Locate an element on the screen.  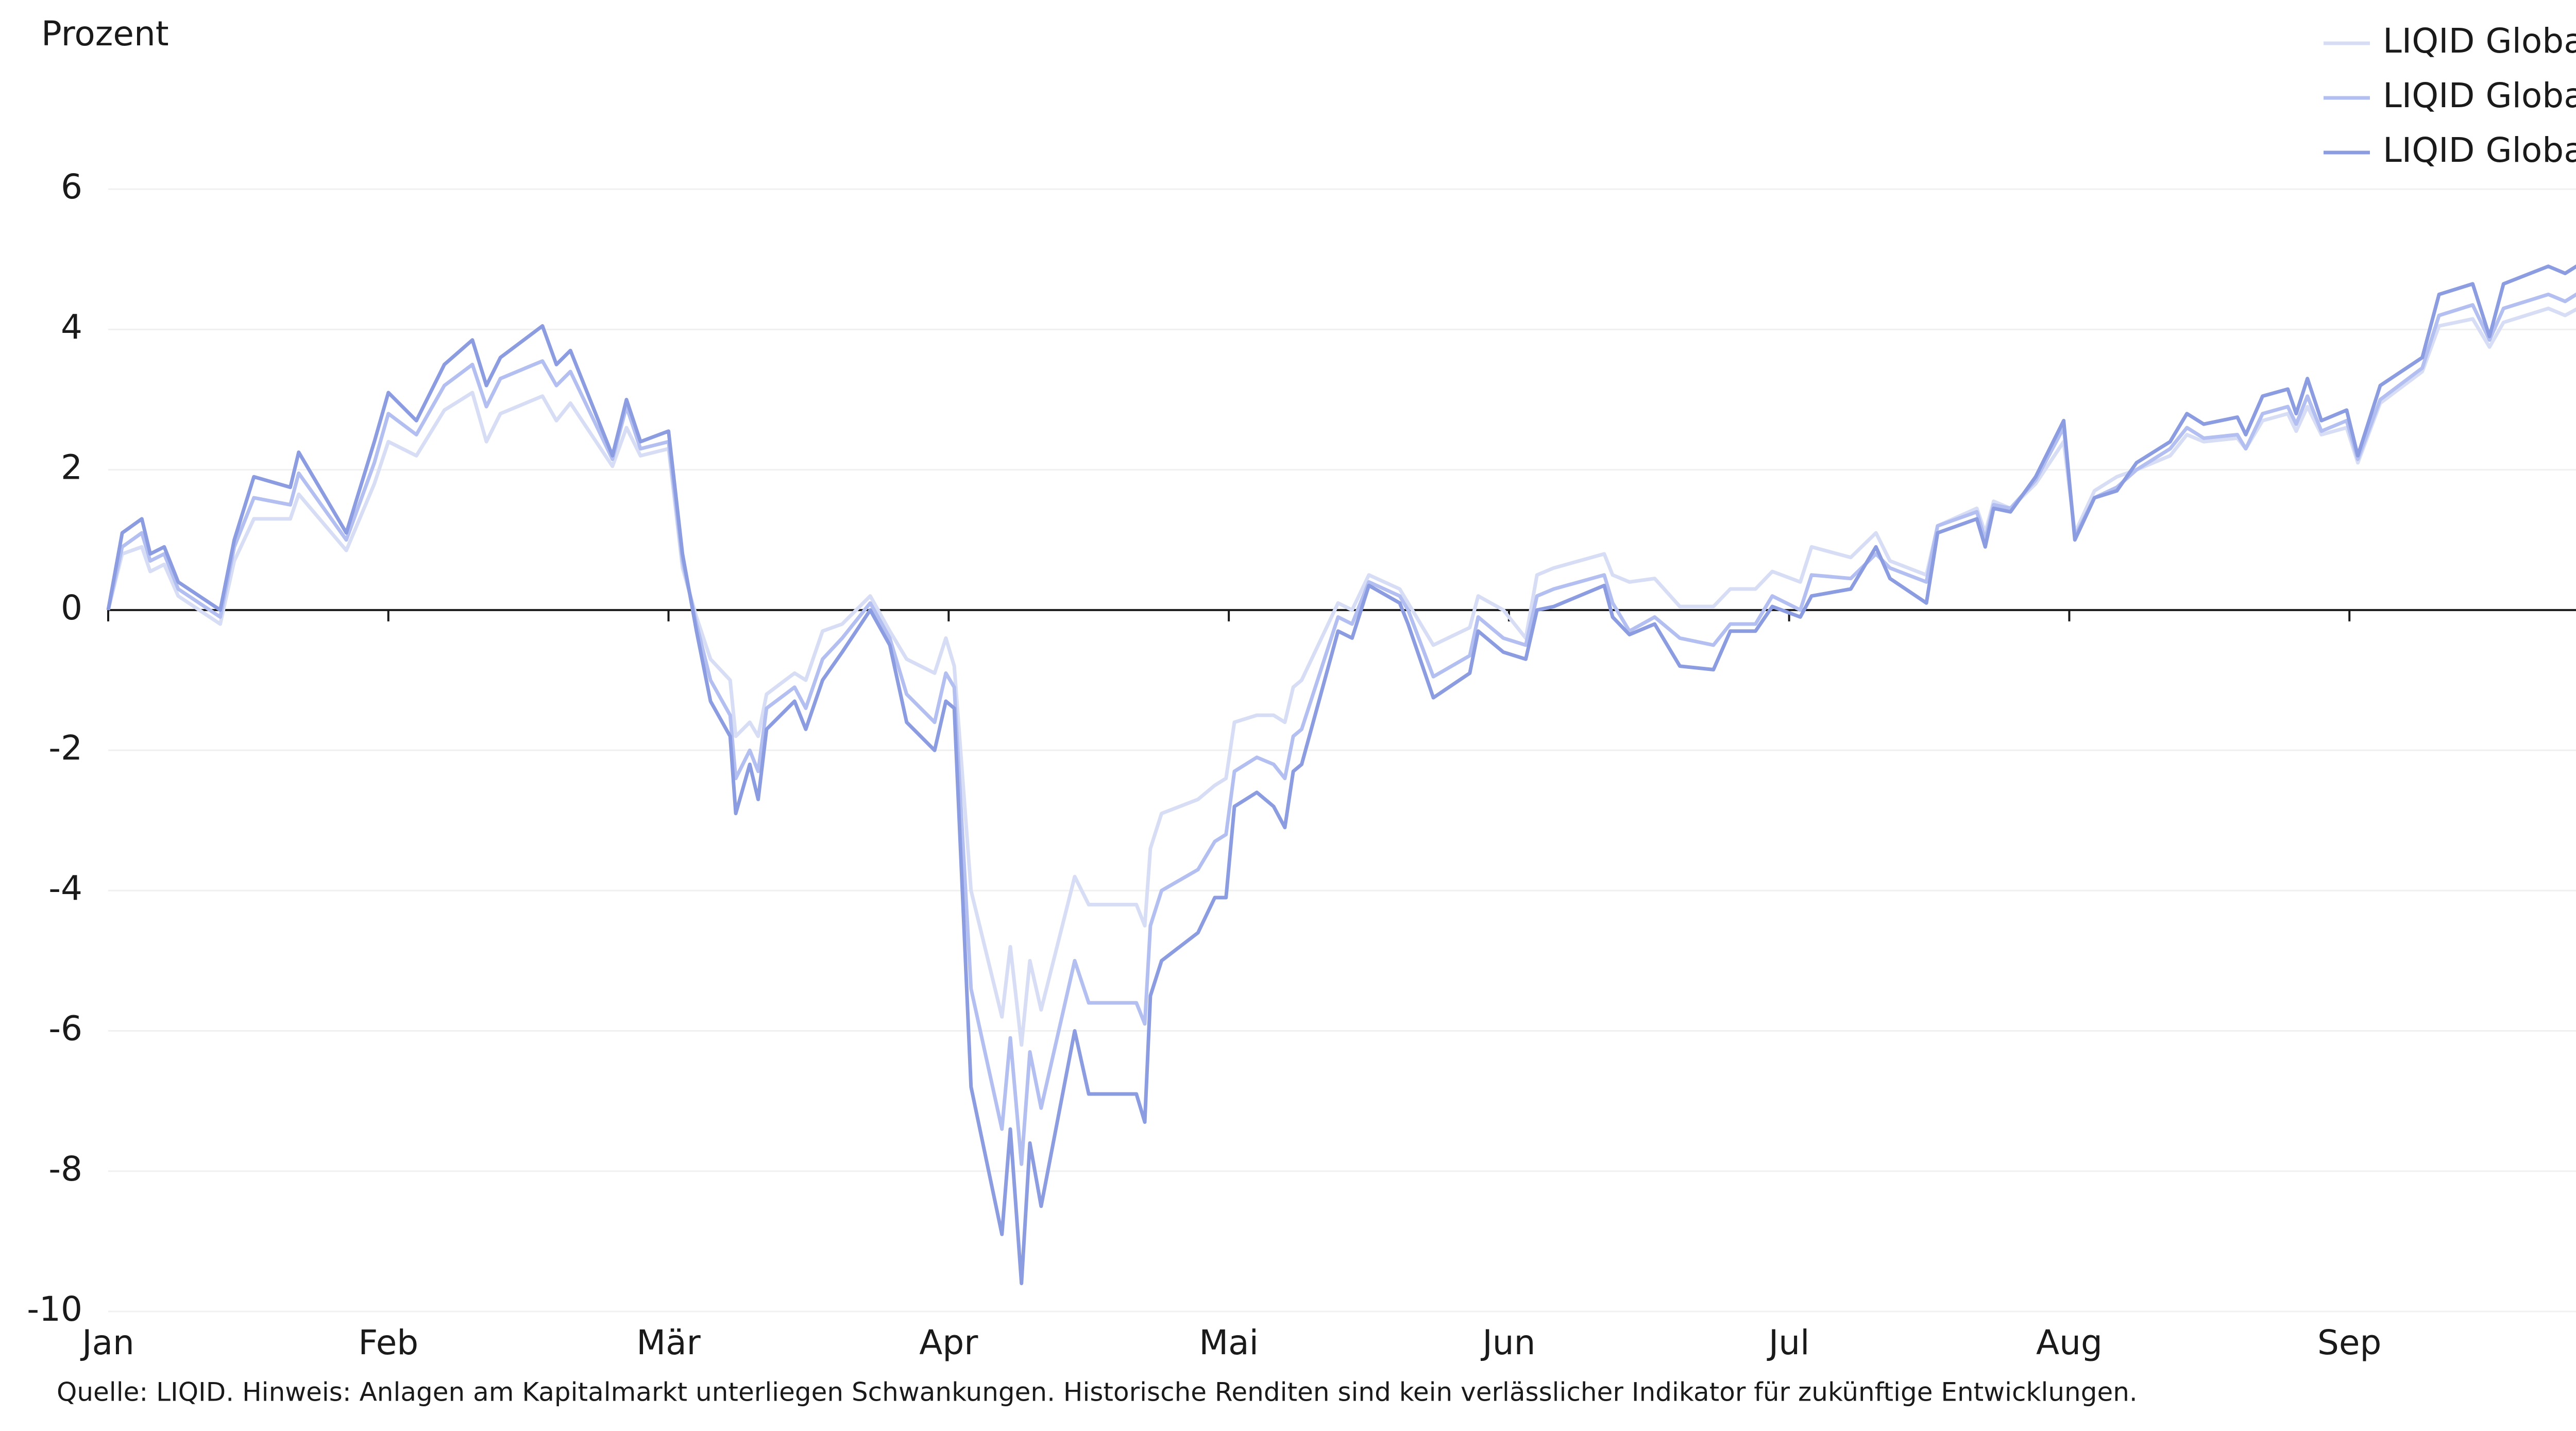
legend-label: LIQID Global 50 is located at coordinates (2479, 95).